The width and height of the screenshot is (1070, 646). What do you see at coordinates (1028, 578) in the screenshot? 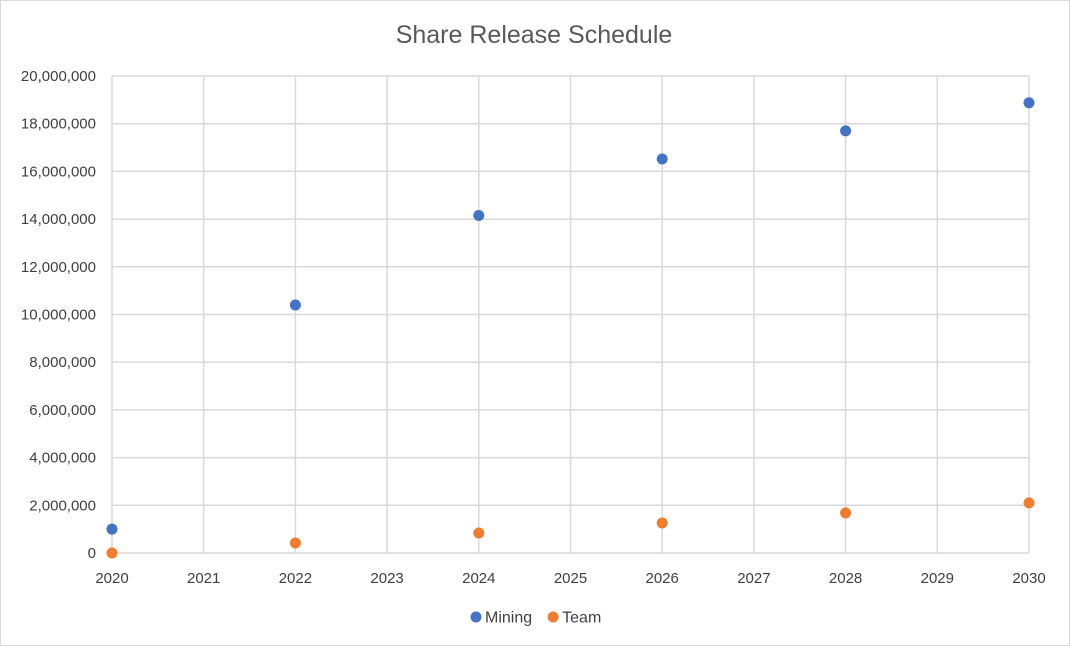
I see `x-tick-label: 2030` at bounding box center [1028, 578].